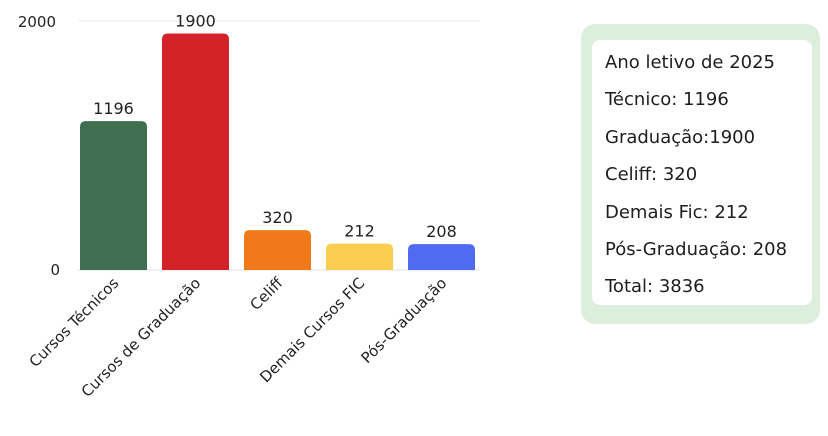 Image resolution: width=828 pixels, height=436 pixels. I want to click on info-line-demais-fic: Demais Fic: 212, so click(677, 212).